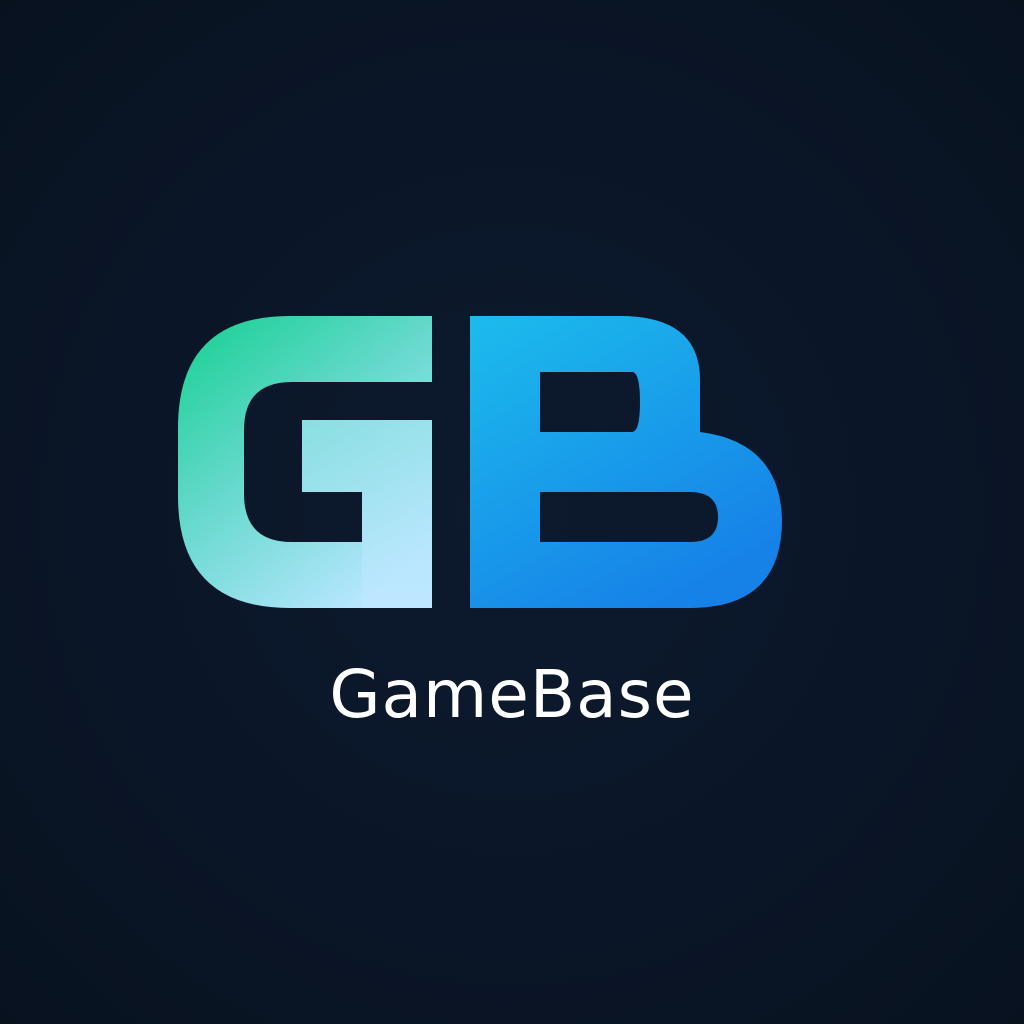 This screenshot has width=1024, height=1024. What do you see at coordinates (512, 694) in the screenshot?
I see `brand-wordmark: GameBase` at bounding box center [512, 694].